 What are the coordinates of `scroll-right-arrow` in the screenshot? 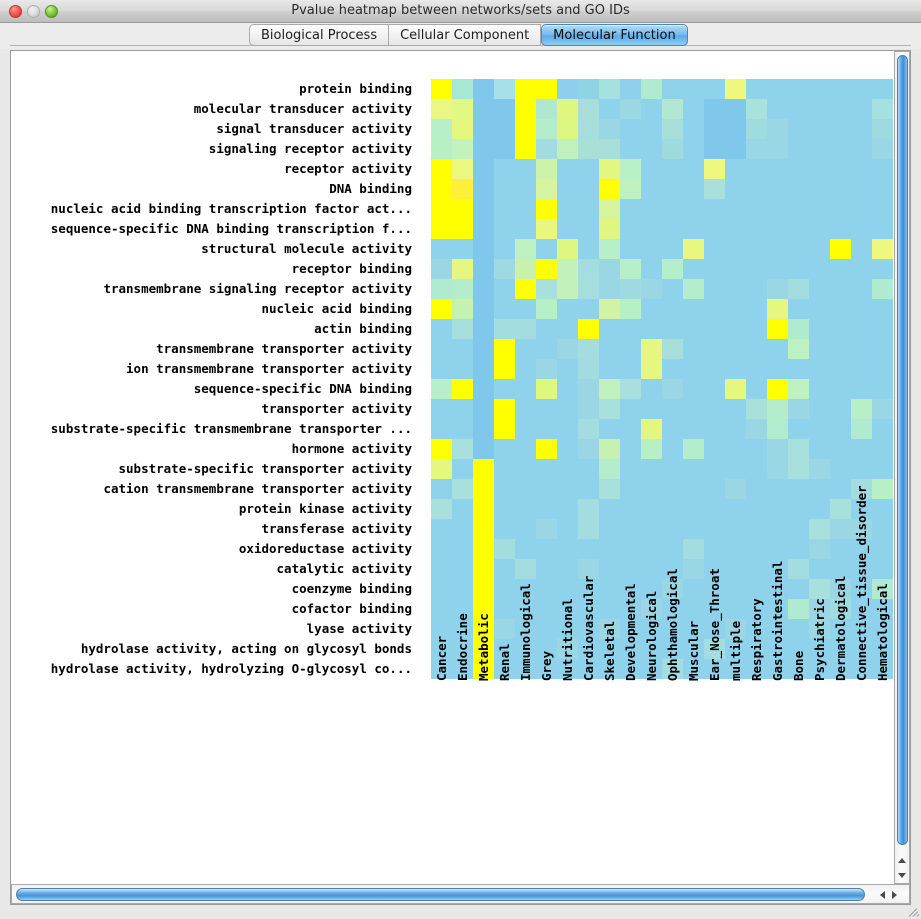 It's located at (894, 894).